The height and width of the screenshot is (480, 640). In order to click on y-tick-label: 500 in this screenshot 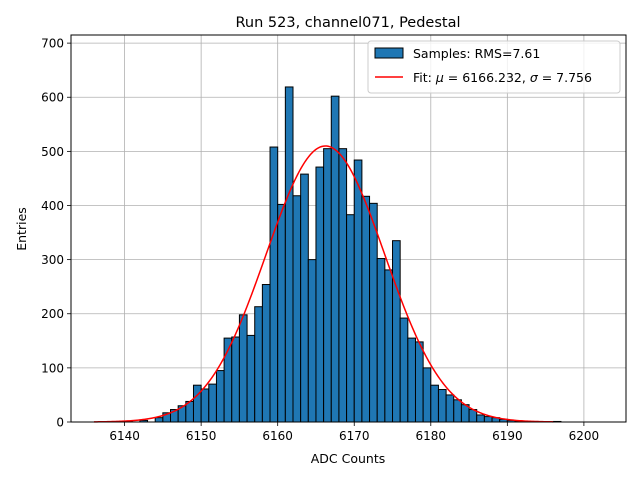, I will do `click(52, 152)`.